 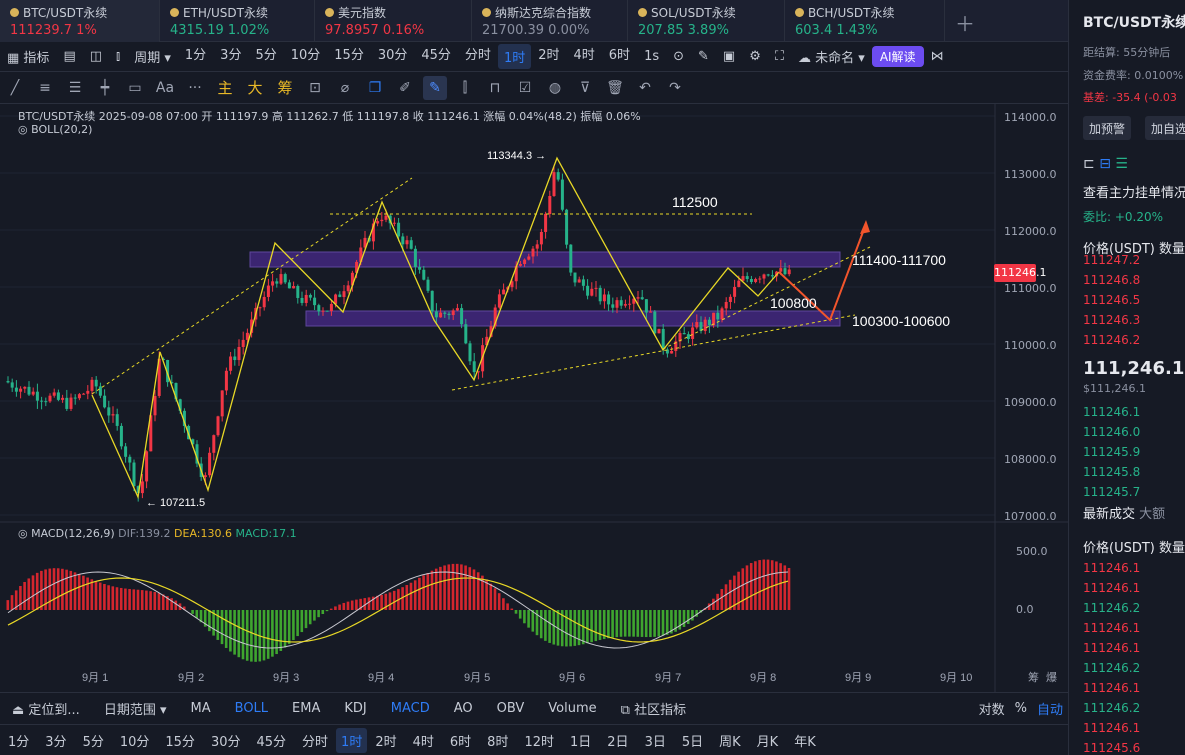 I want to click on calendar-icon: ▤, so click(x=69, y=56).